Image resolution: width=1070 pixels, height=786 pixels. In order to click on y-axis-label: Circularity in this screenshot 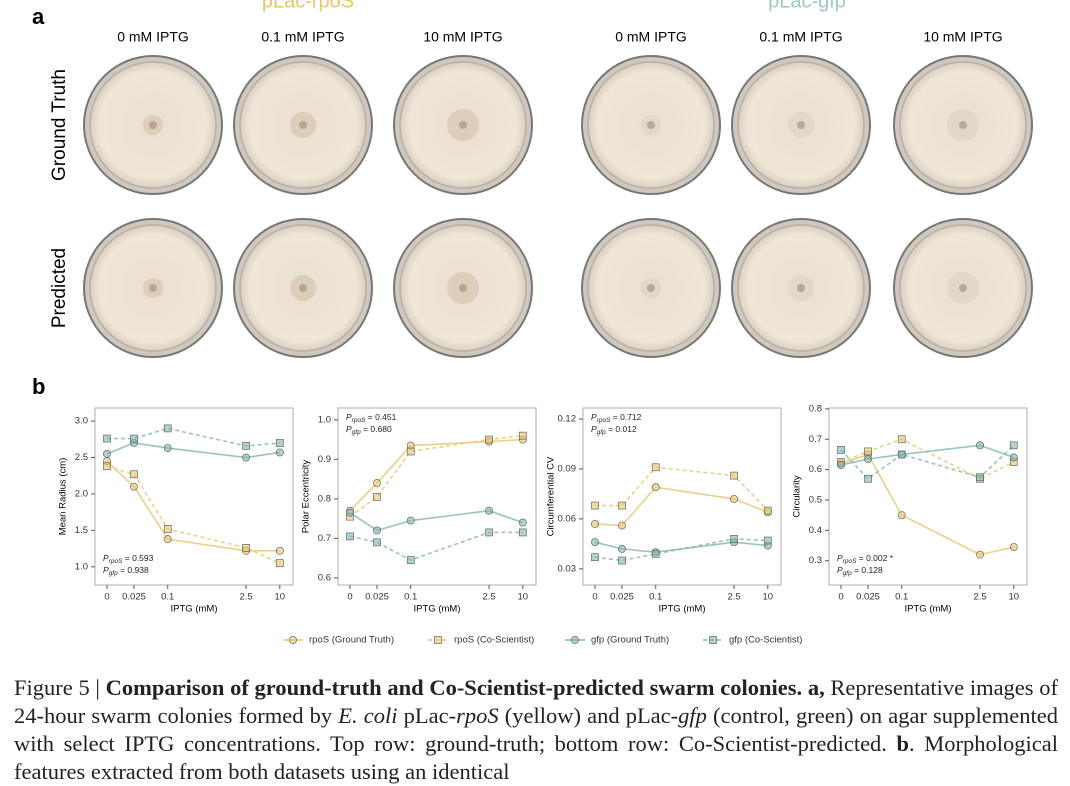, I will do `click(797, 496)`.